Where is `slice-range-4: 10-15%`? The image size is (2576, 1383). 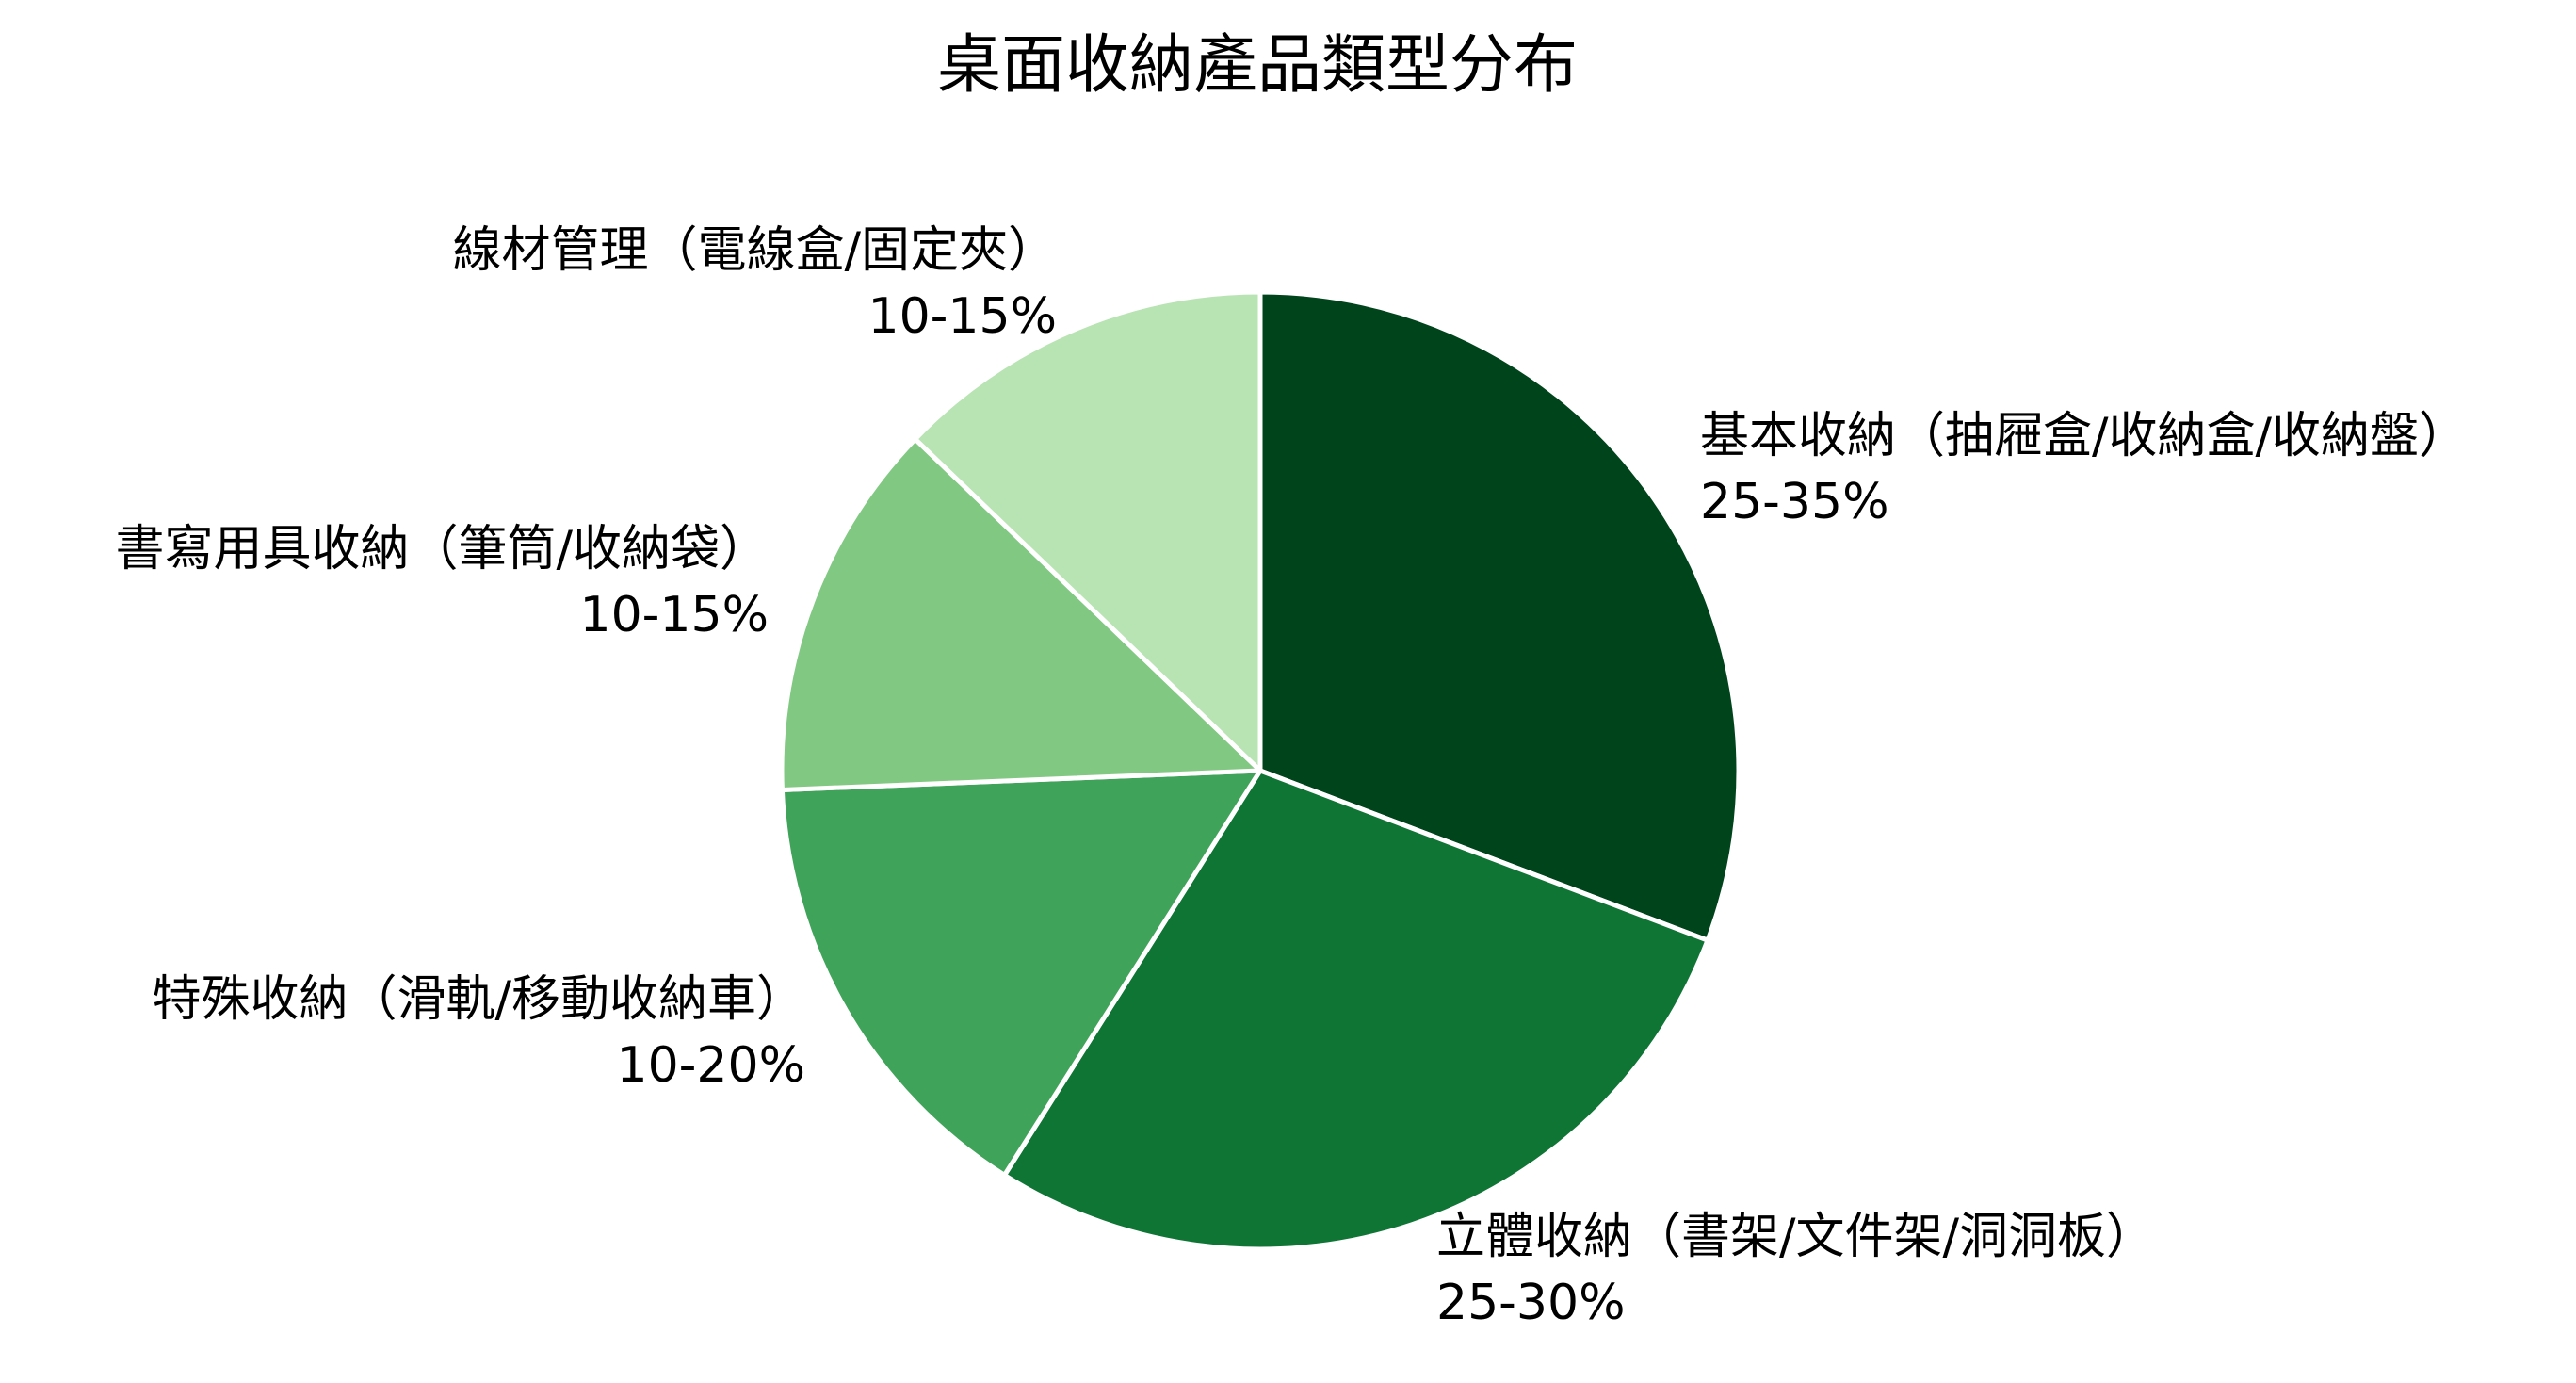 slice-range-4: 10-15% is located at coordinates (674, 615).